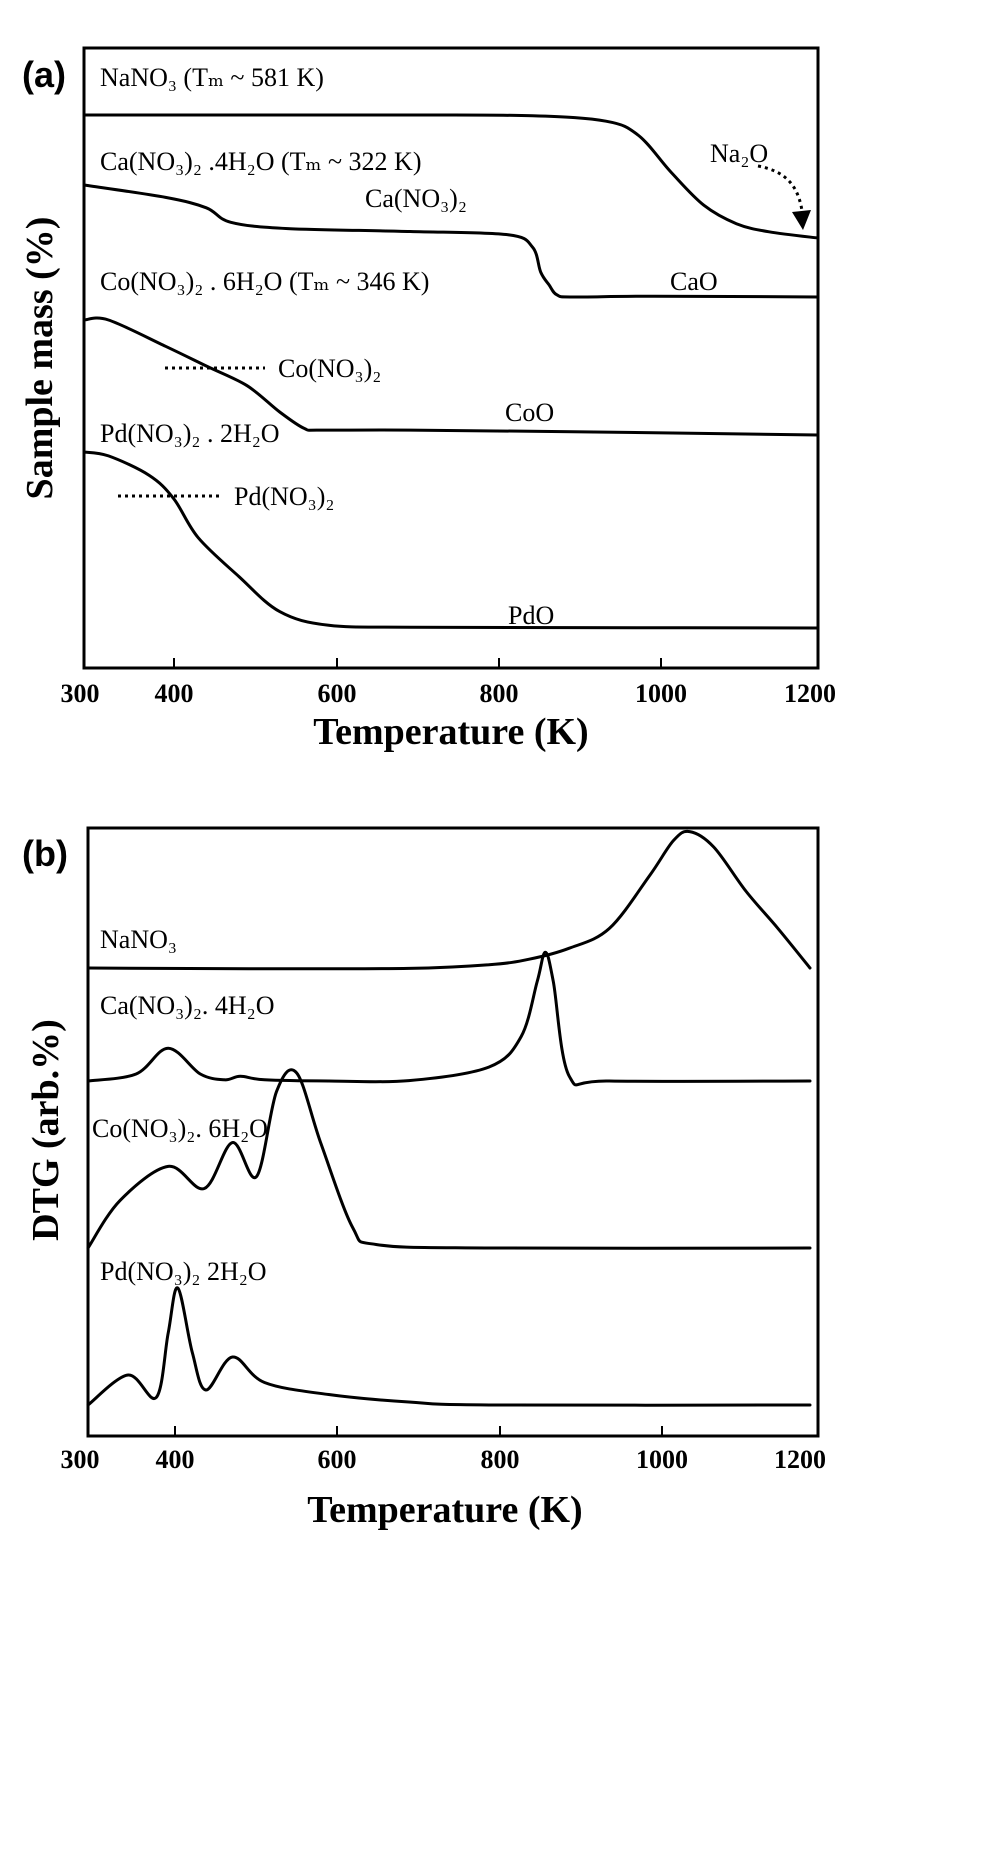 The image size is (1000, 1856). Describe the element at coordinates (781, 191) in the screenshot. I see `na2o-pointer-line` at that location.